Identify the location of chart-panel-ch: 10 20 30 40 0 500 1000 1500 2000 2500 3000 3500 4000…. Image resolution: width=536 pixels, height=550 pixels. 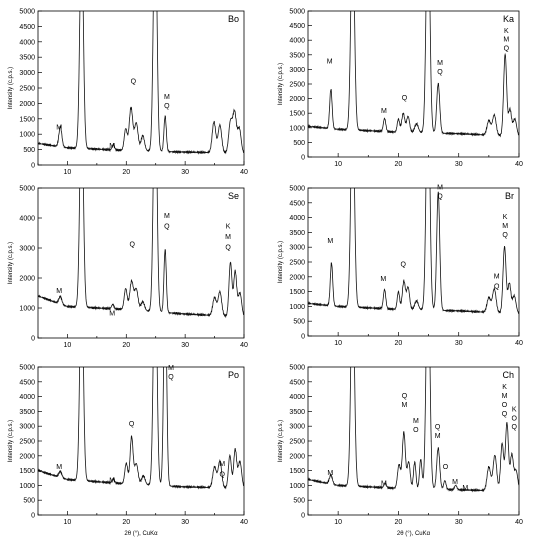
(400, 451).